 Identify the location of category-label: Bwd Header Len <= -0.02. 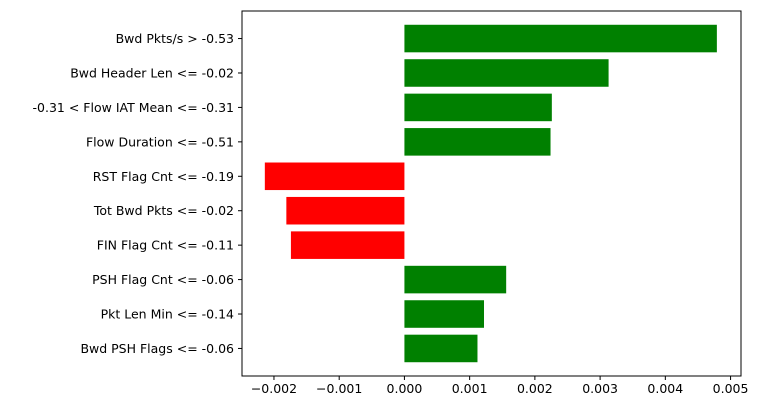
(152, 72).